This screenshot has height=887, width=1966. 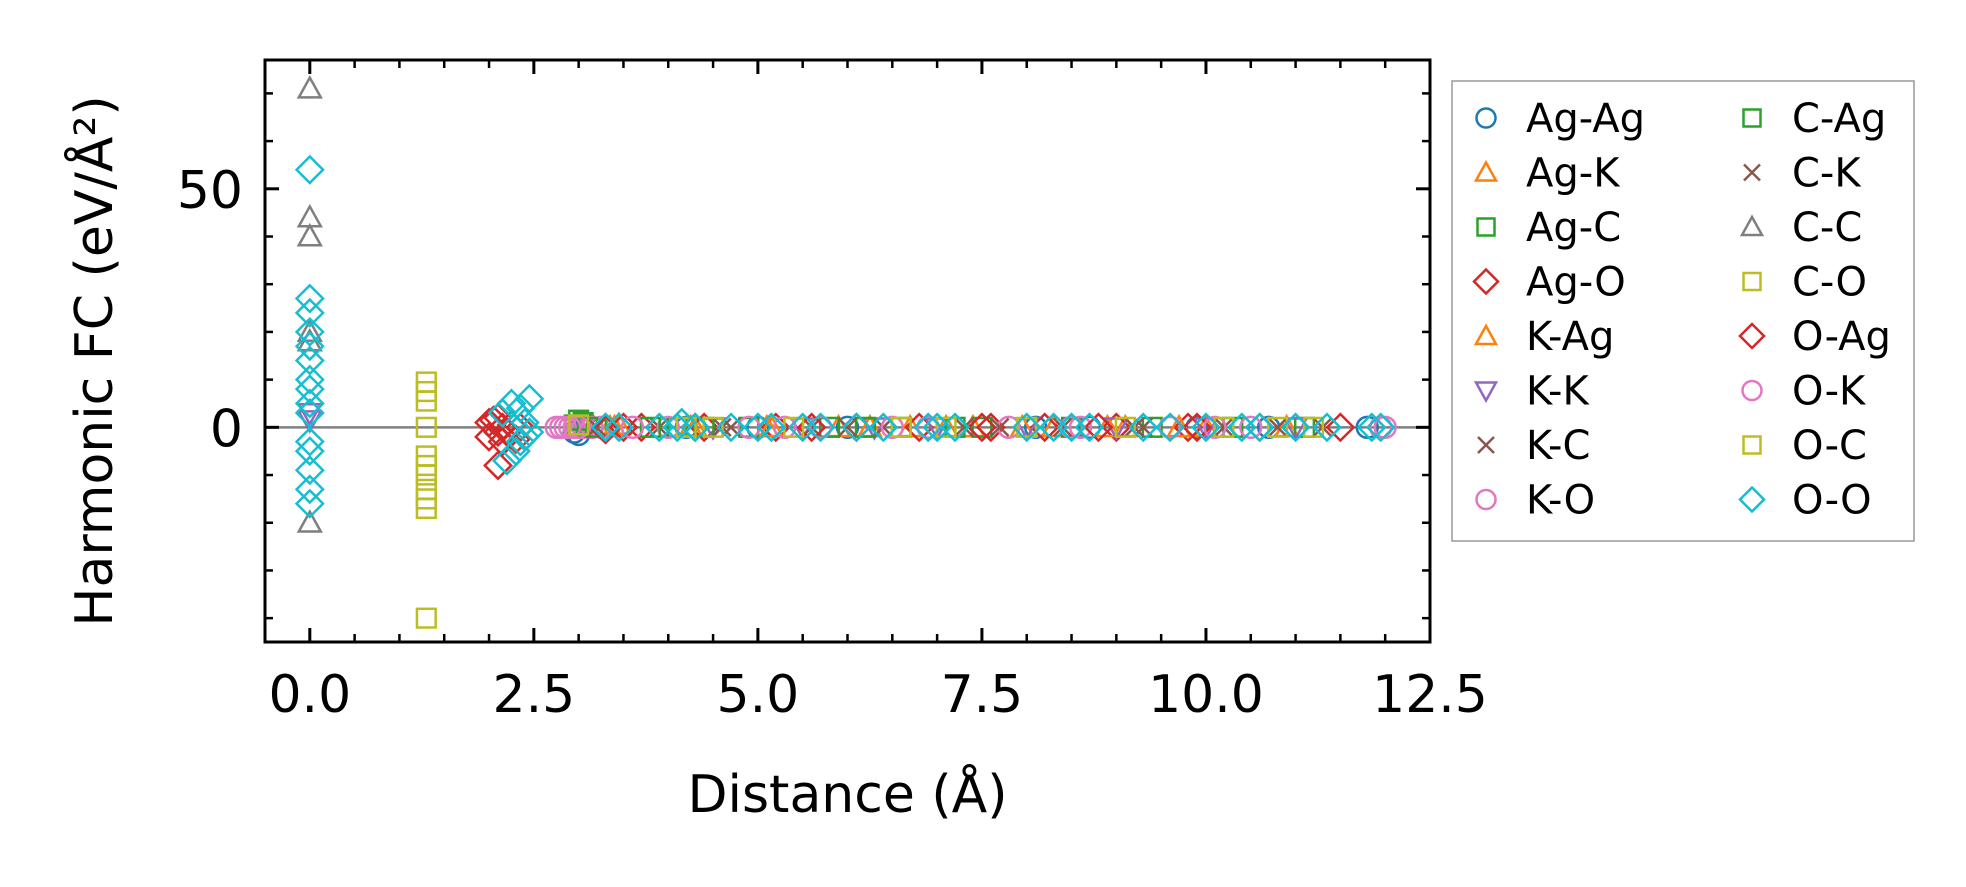 What do you see at coordinates (1829, 446) in the screenshot?
I see `legend-label: O-C` at bounding box center [1829, 446].